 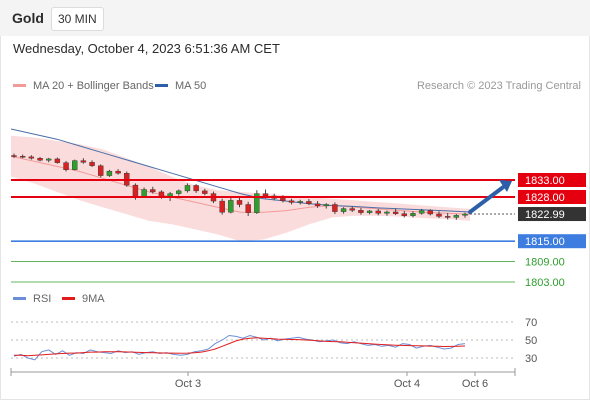 I want to click on legend-item-ma50: MA 50, so click(x=180, y=86).